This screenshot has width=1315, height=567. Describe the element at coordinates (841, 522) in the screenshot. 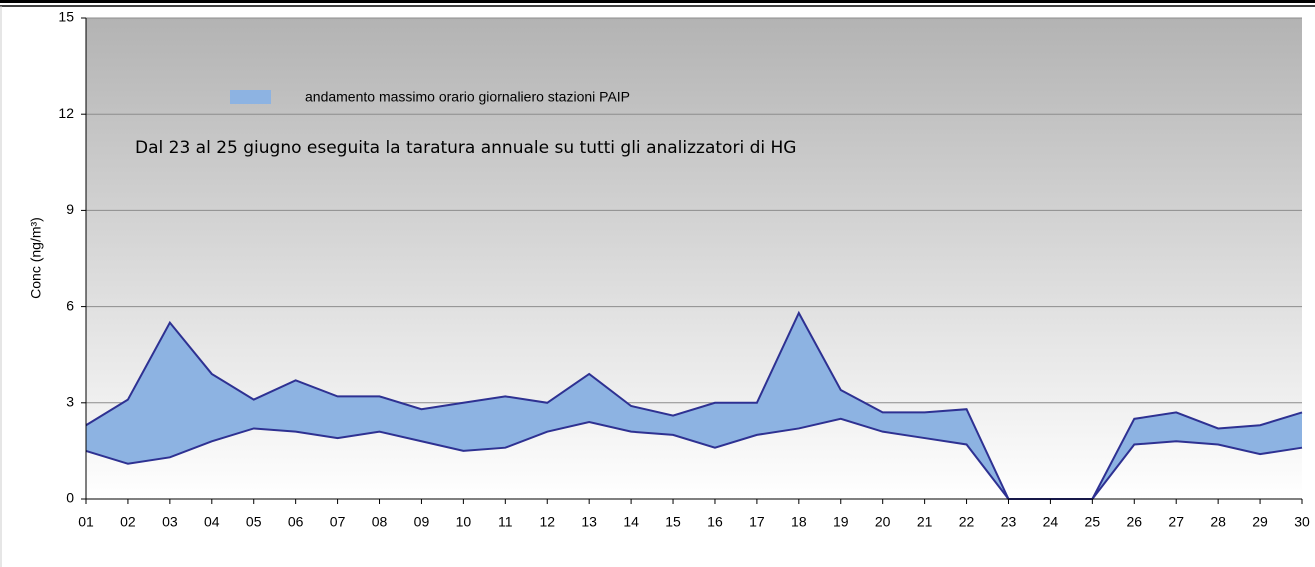

I see `x-tick-label: 19` at that location.